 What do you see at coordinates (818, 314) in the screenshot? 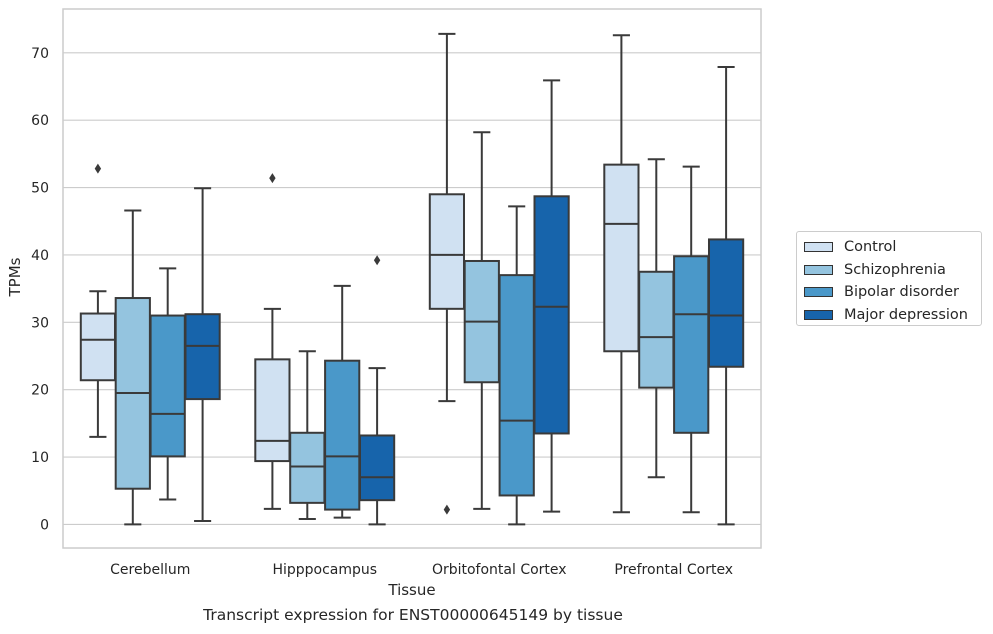
I see `legend-swatch-major-depression` at bounding box center [818, 314].